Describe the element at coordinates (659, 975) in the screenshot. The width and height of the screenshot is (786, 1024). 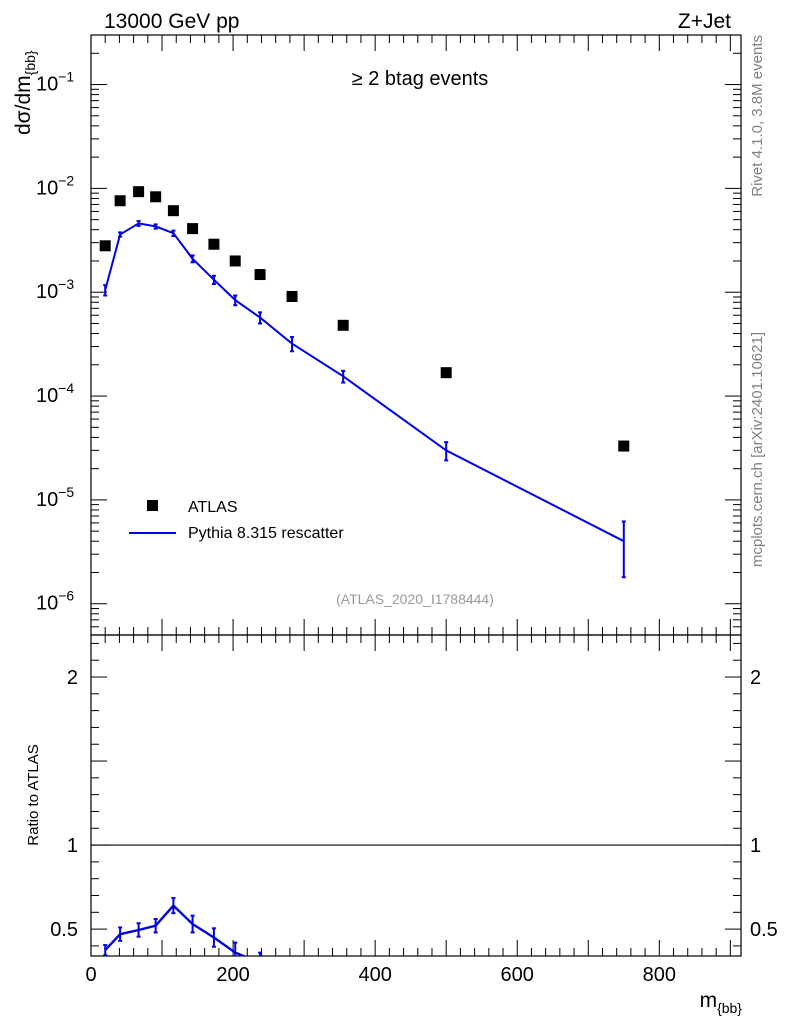
I see `x-tick-label: 800` at that location.